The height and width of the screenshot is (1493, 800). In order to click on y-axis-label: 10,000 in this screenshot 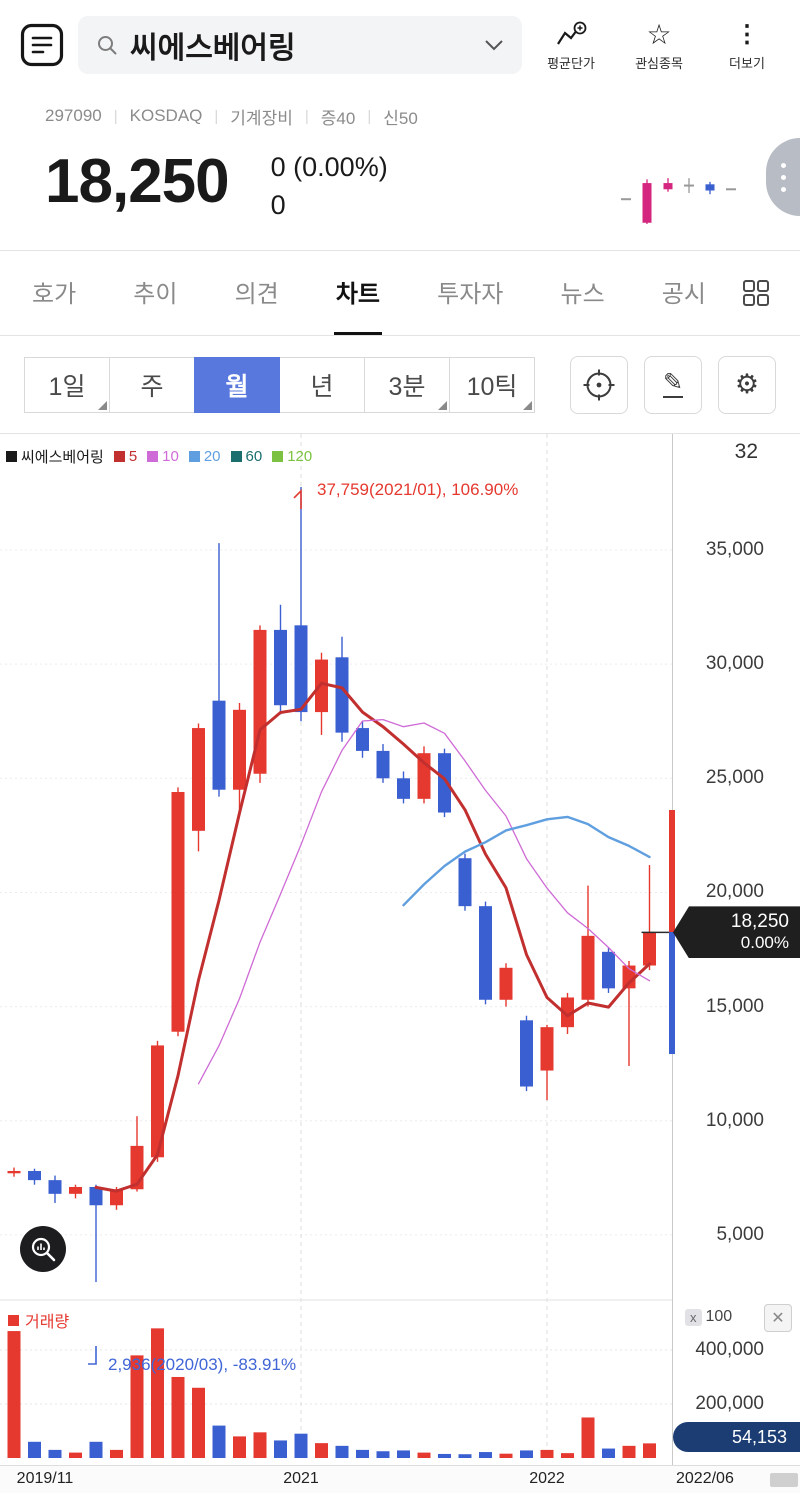, I will do `click(734, 1120)`.